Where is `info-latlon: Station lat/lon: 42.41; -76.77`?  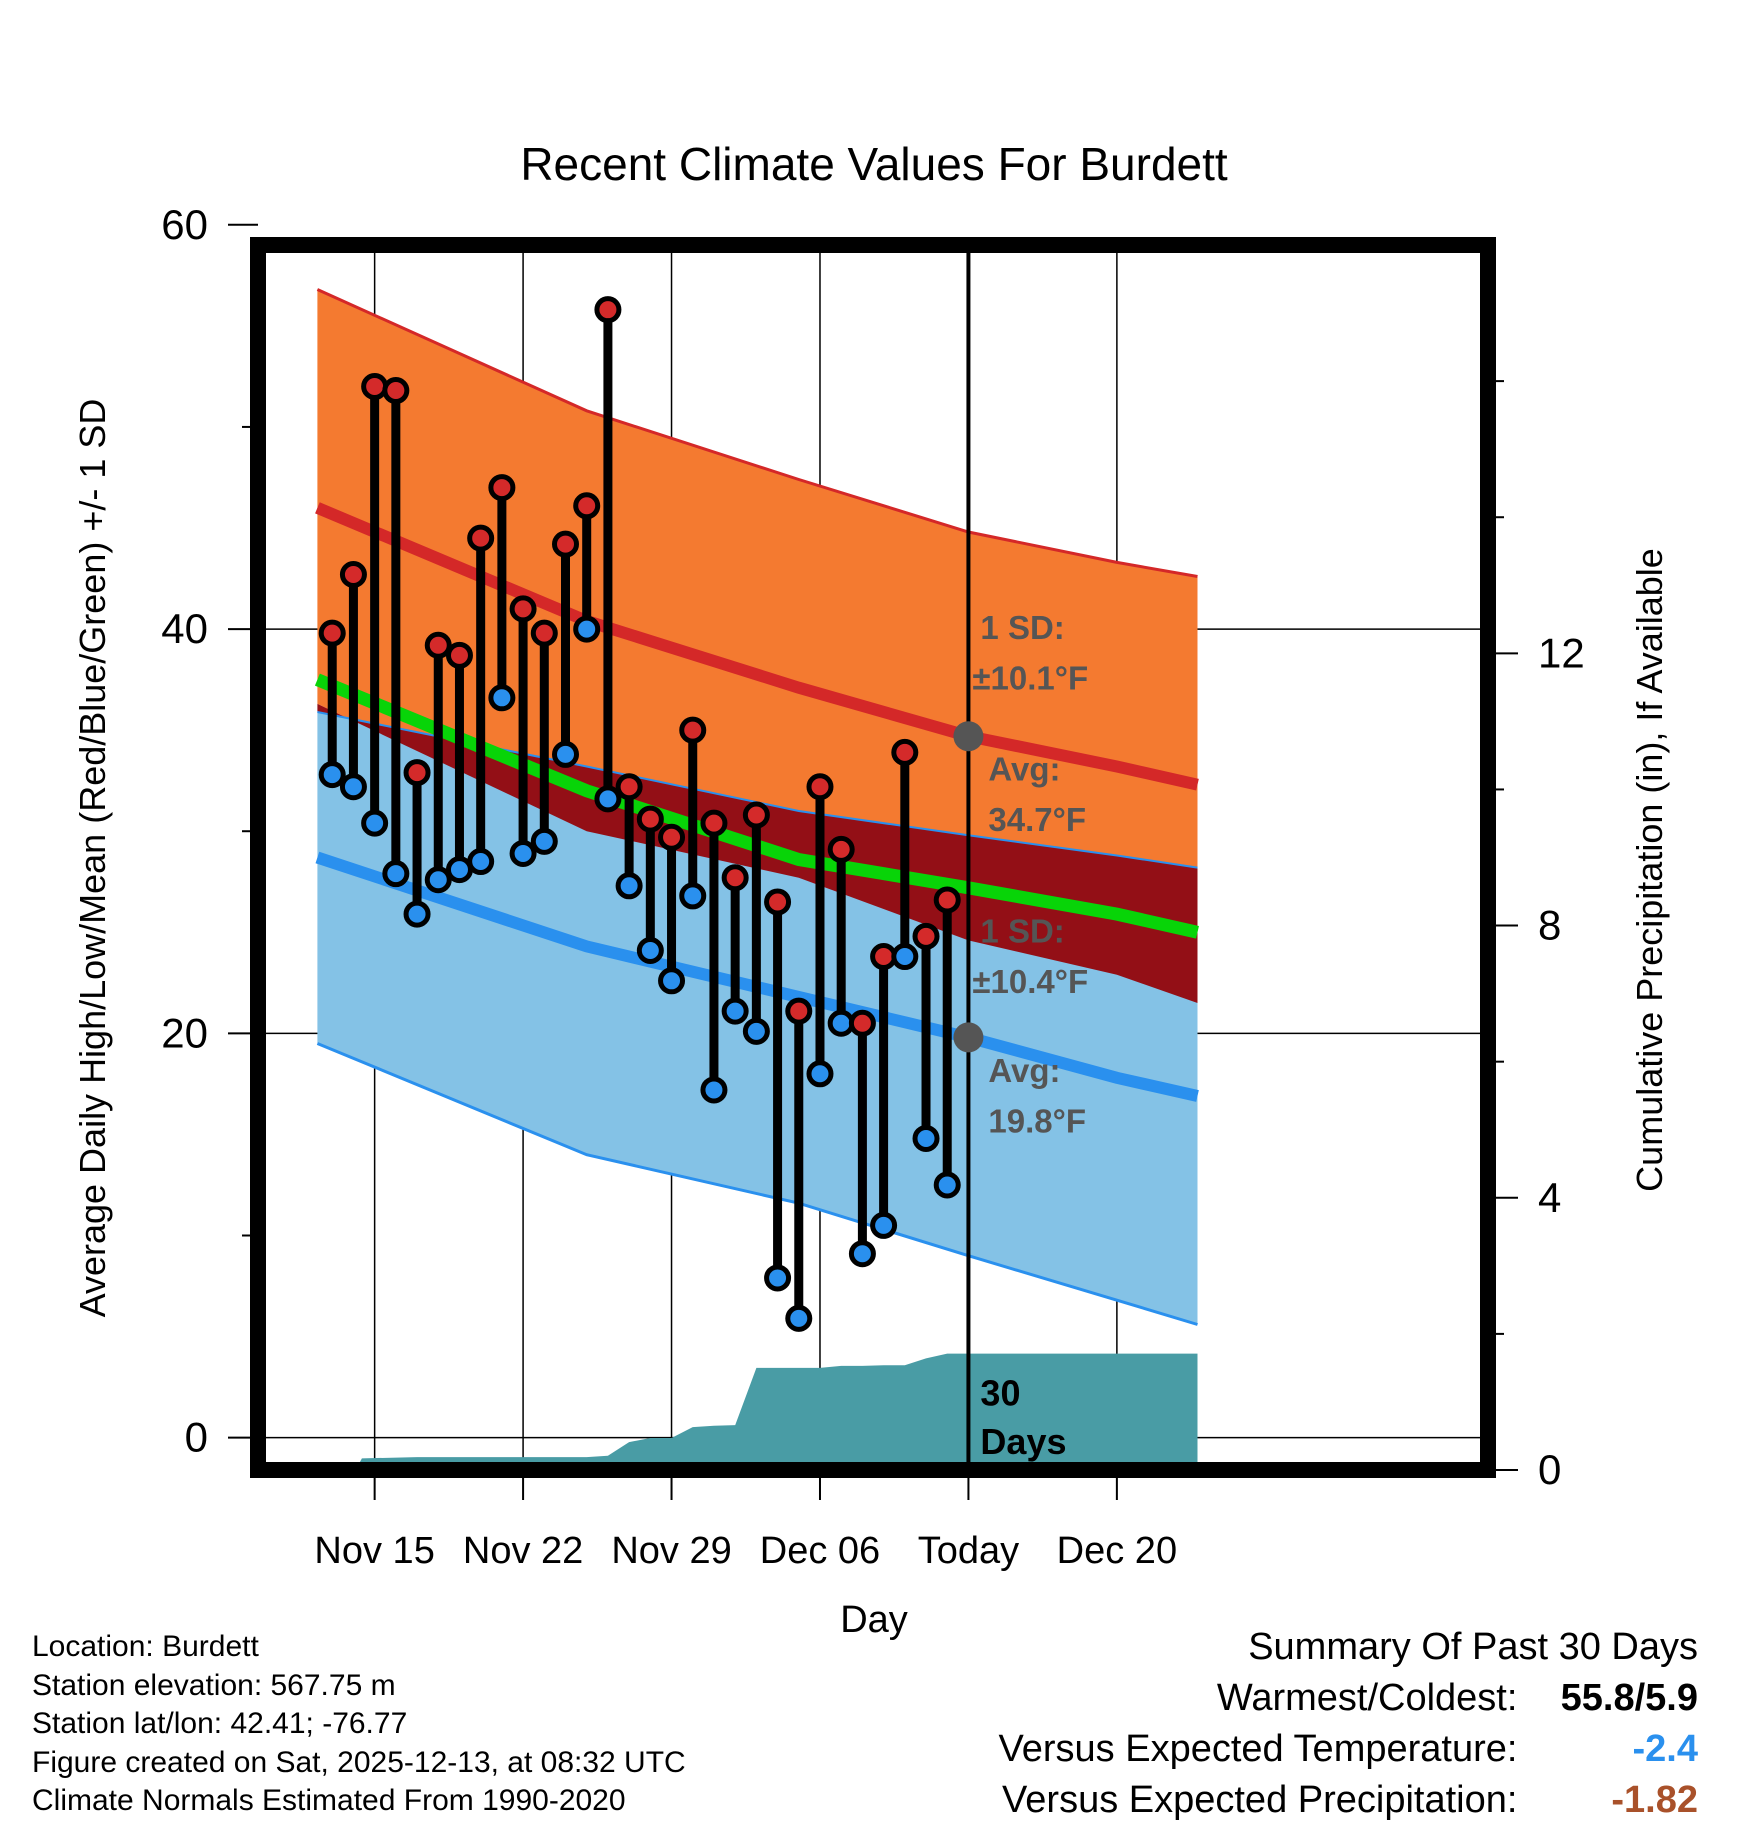
info-latlon: Station lat/lon: 42.41; -76.77 is located at coordinates (220, 1723).